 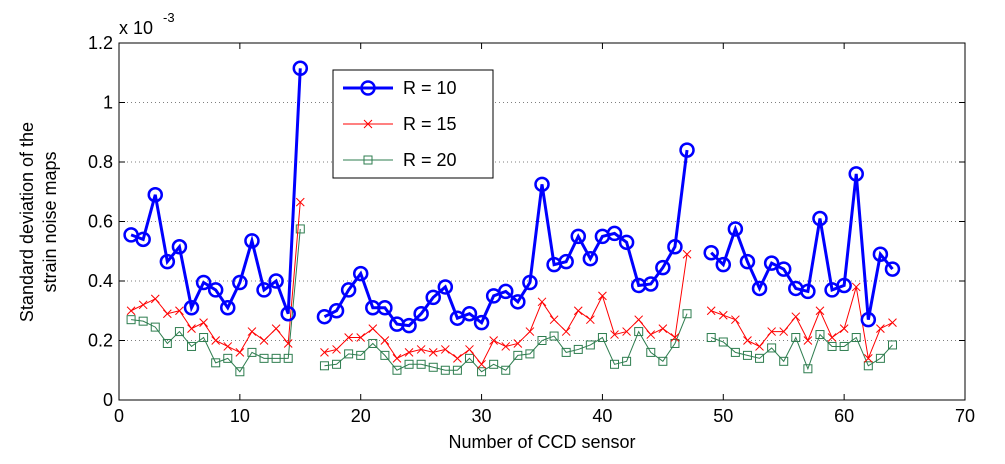 What do you see at coordinates (430, 160) in the screenshot?
I see `legend-label: R = 20` at bounding box center [430, 160].